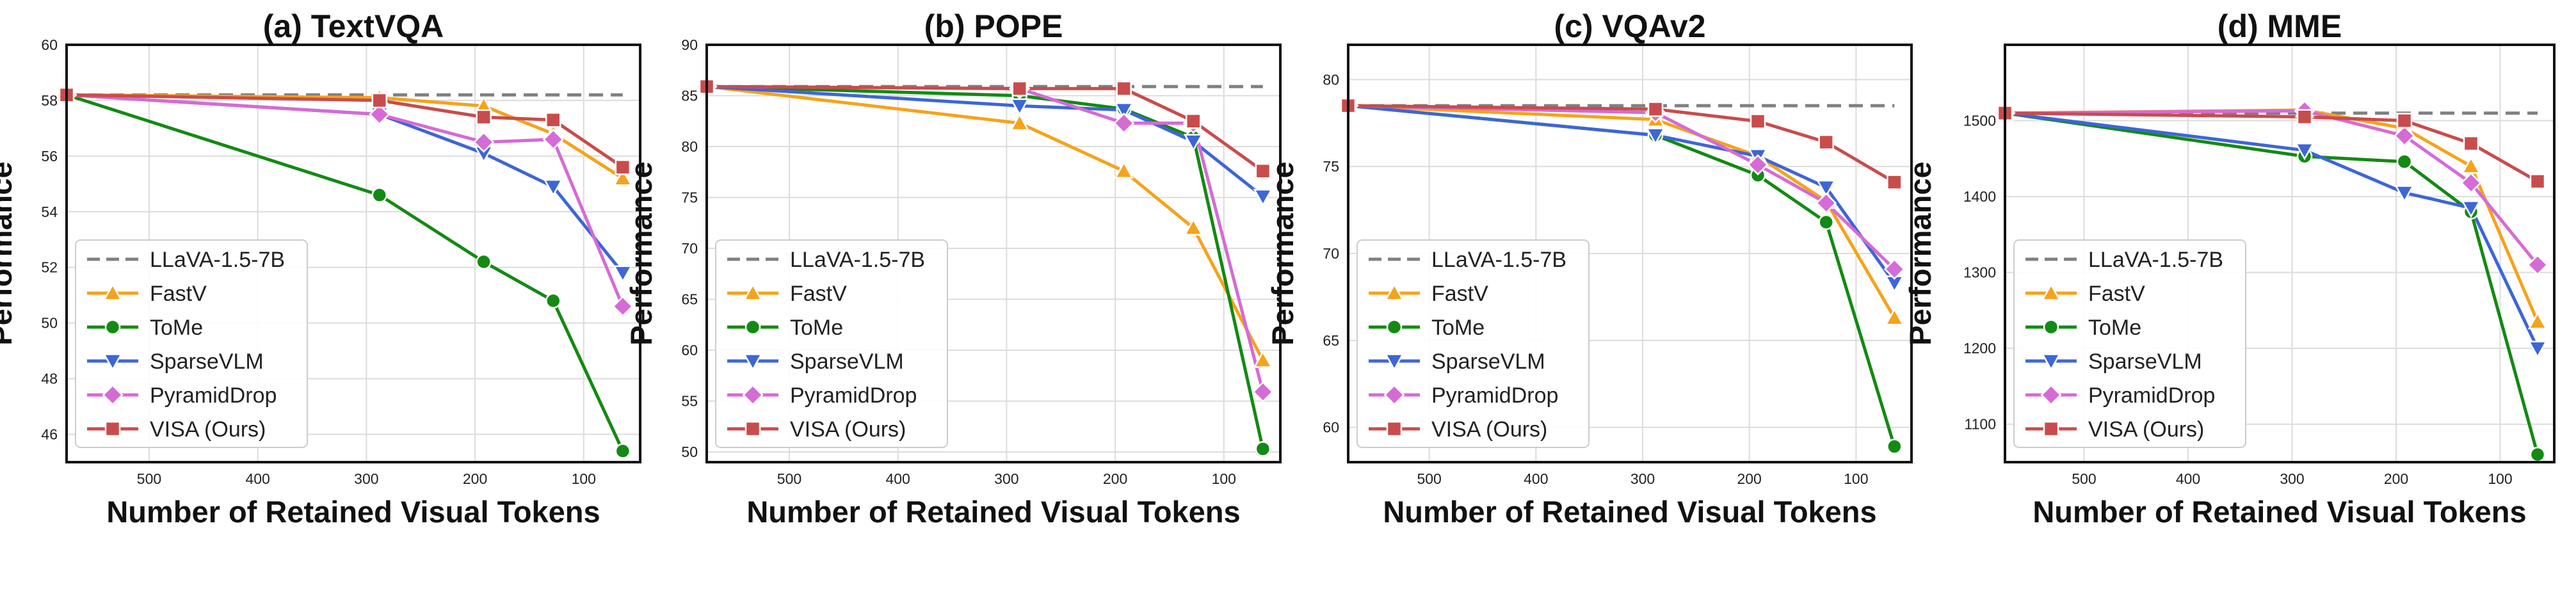 Image resolution: width=2576 pixels, height=594 pixels. I want to click on y-tick-label: 48, so click(49, 379).